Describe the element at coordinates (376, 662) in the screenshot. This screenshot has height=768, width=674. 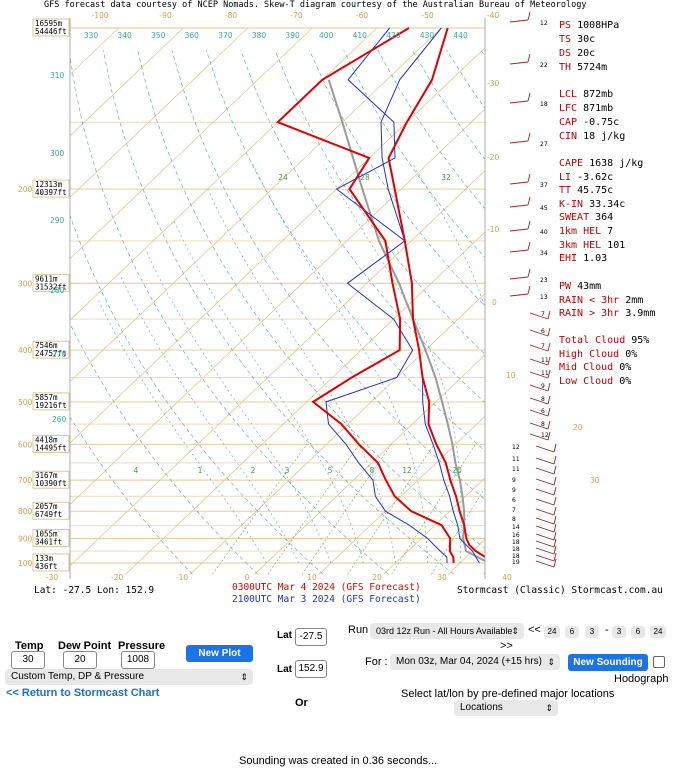
I see `for-label: For :` at that location.